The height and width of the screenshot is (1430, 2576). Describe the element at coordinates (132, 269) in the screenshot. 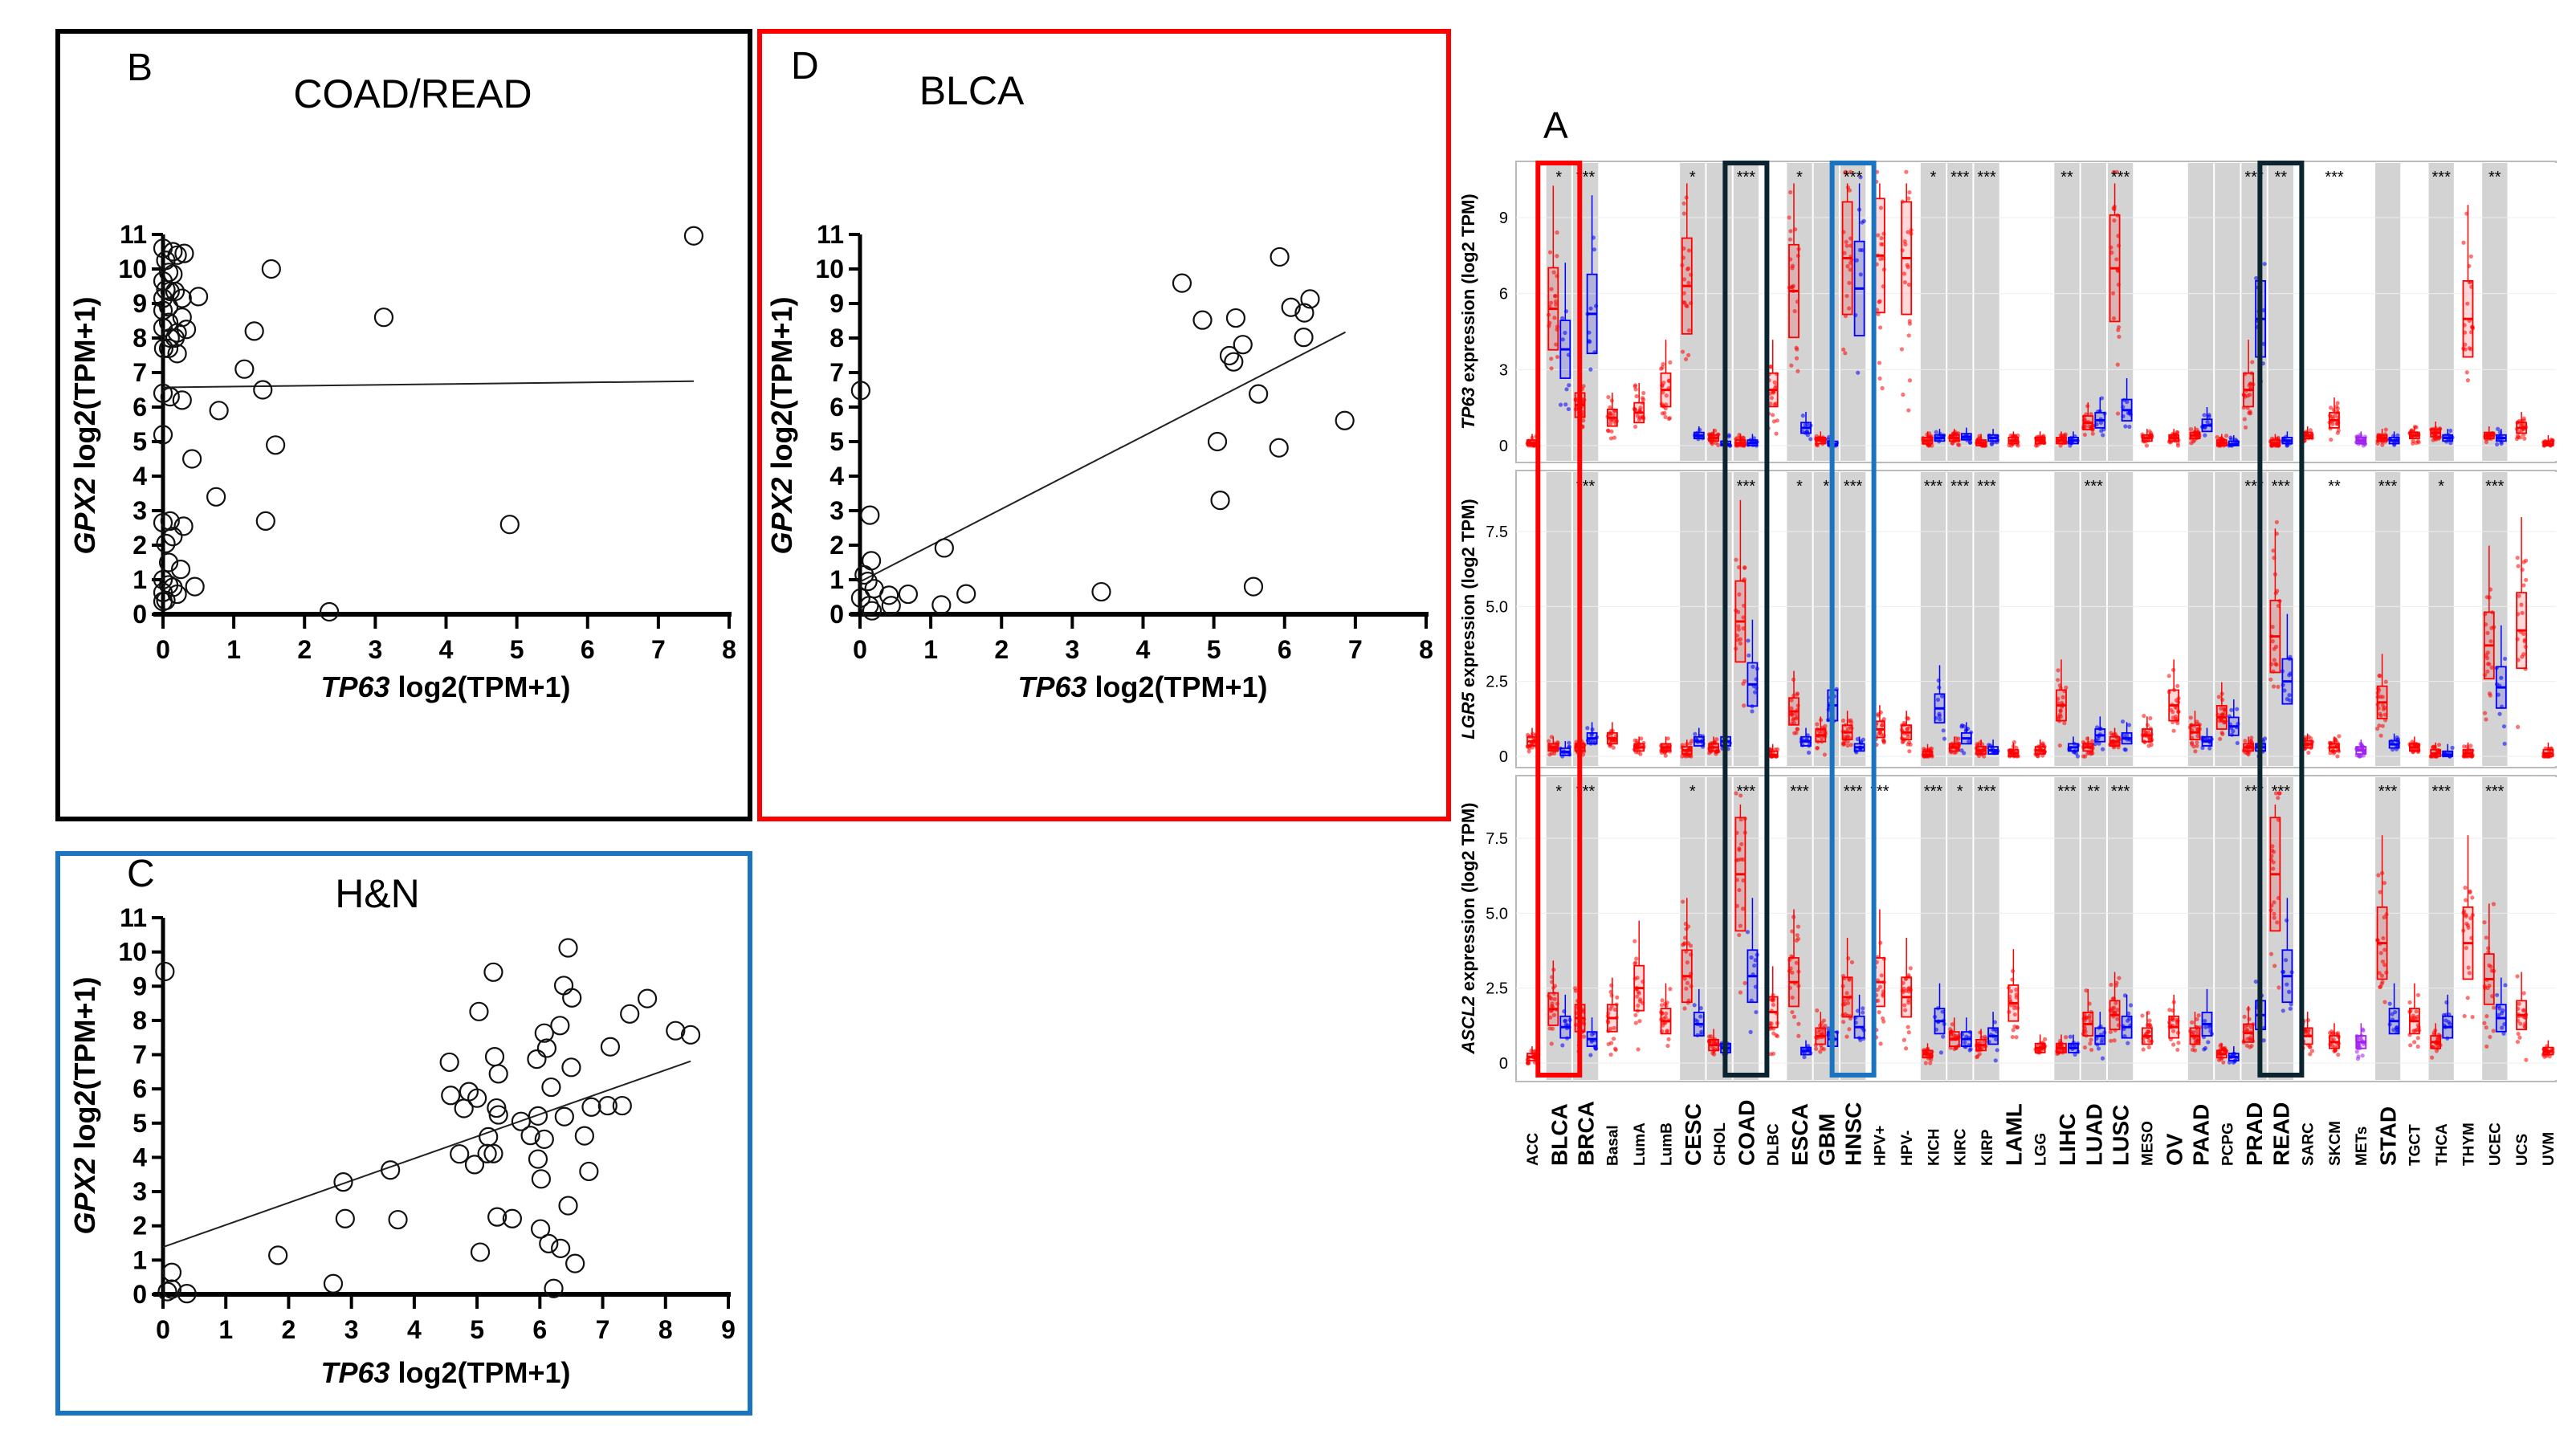

I see `y-tick-label: 10` at that location.